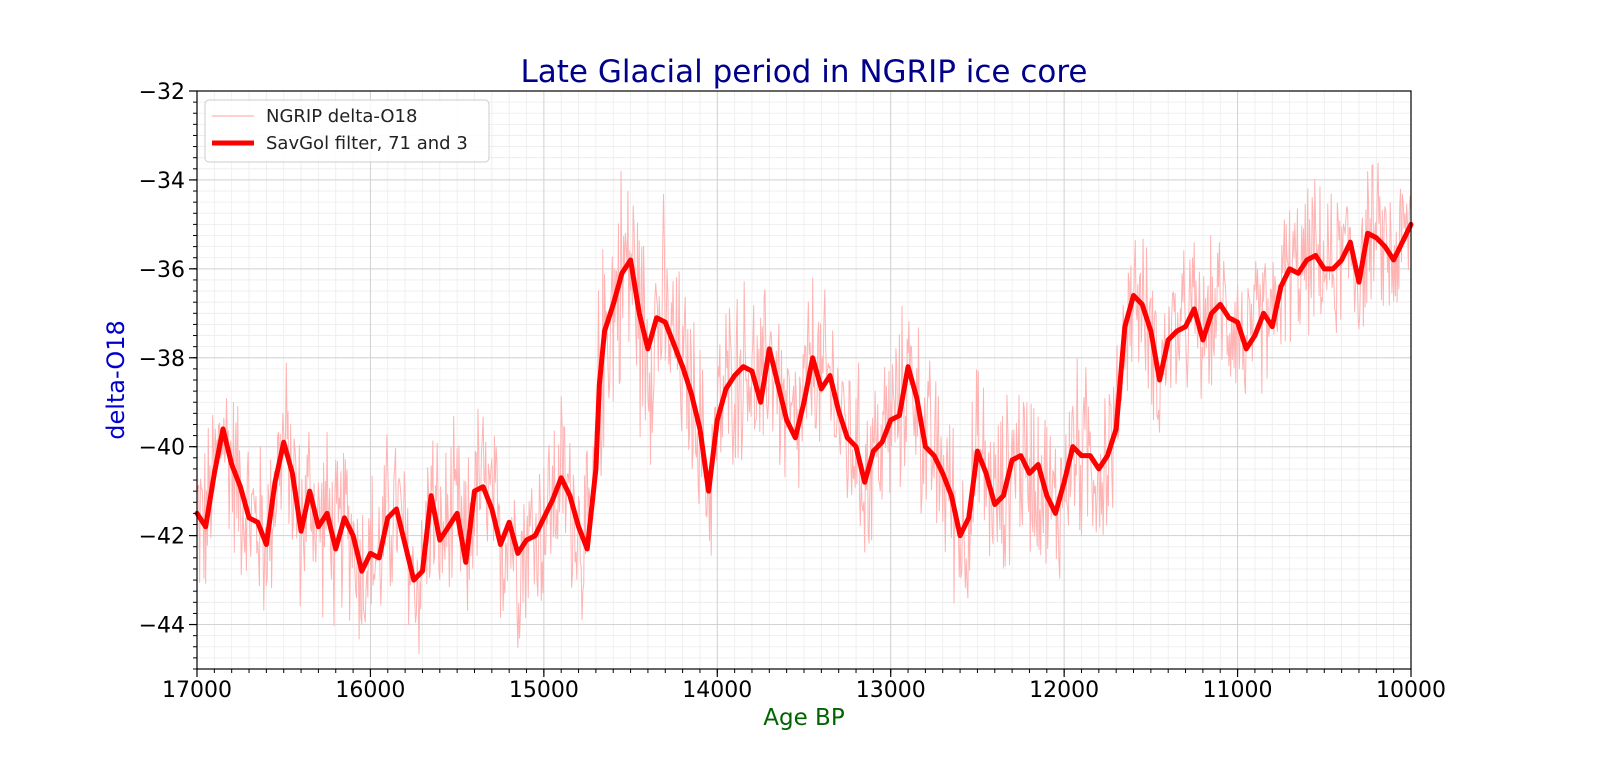 The height and width of the screenshot is (766, 1600). I want to click on legend: NGRIP delta-O18 SavGol filter, 71 and 3, so click(347, 131).